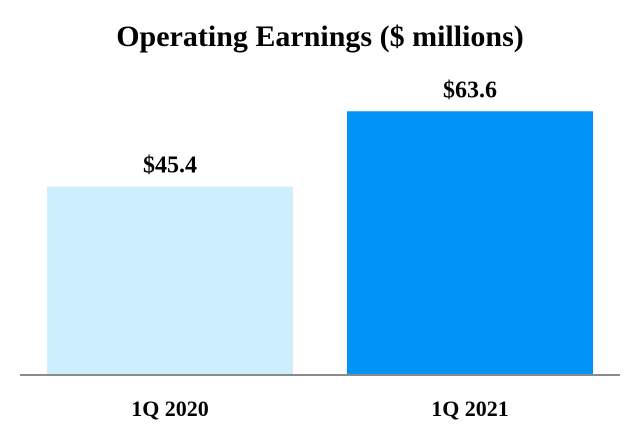 This screenshot has width=640, height=440. I want to click on bar-value-label-2: $63.6, so click(470, 90).